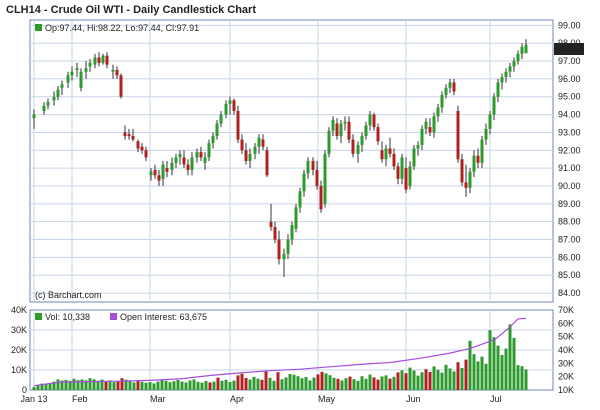 The height and width of the screenshot is (410, 600). Describe the element at coordinates (569, 222) in the screenshot. I see `price-tick-label: 88.00` at that location.